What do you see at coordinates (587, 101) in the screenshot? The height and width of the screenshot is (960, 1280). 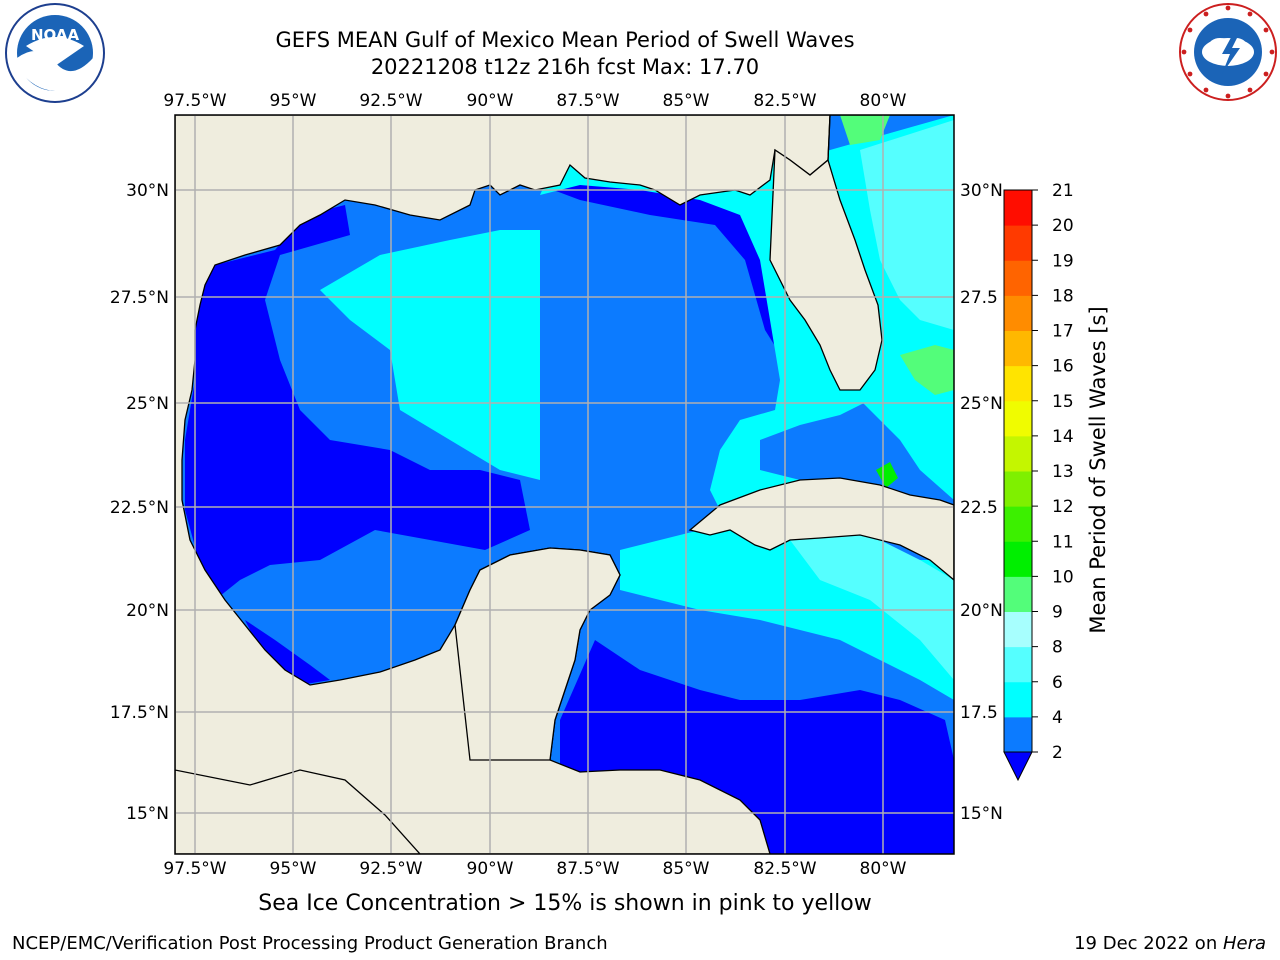 I see `lon-tick-top: 87.5°W` at bounding box center [587, 101].